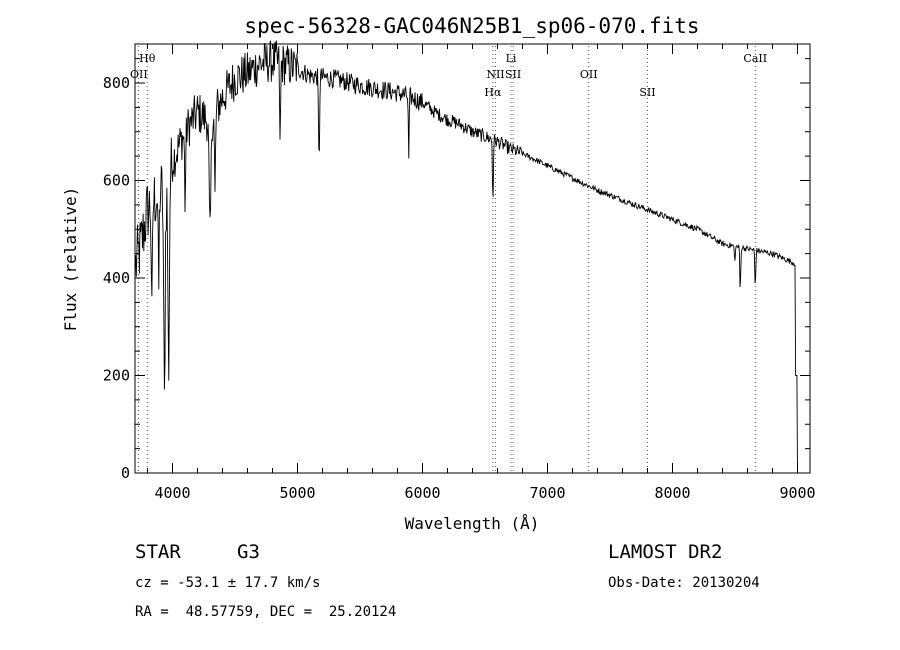 The image size is (900, 650). What do you see at coordinates (495, 74) in the screenshot?
I see `spectral-line-label: NII` at bounding box center [495, 74].